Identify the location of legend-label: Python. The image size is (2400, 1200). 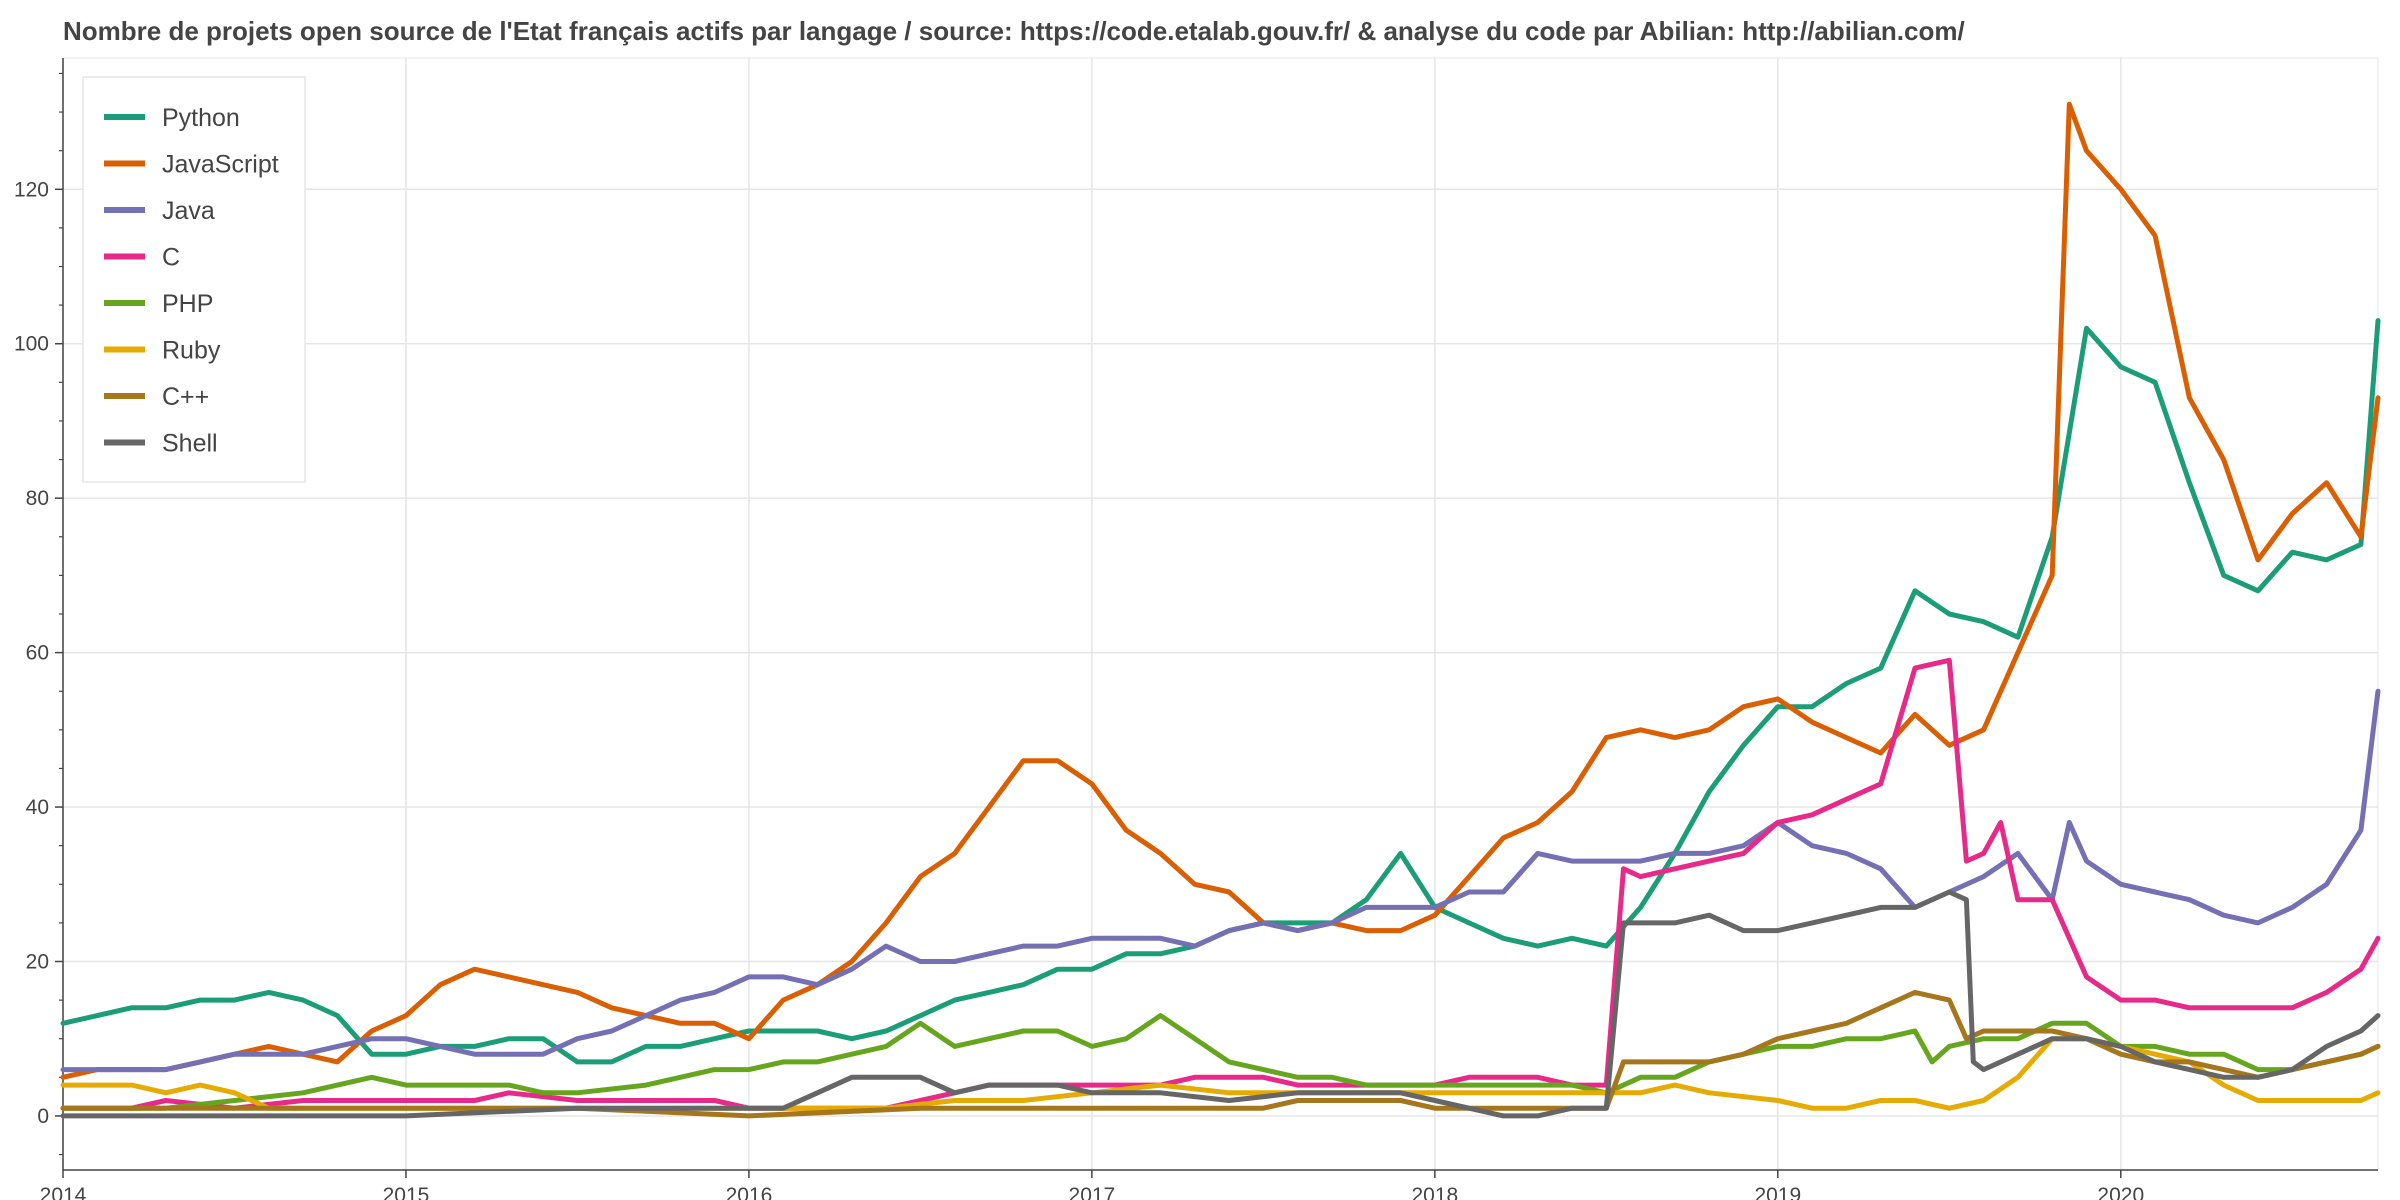
(201, 118).